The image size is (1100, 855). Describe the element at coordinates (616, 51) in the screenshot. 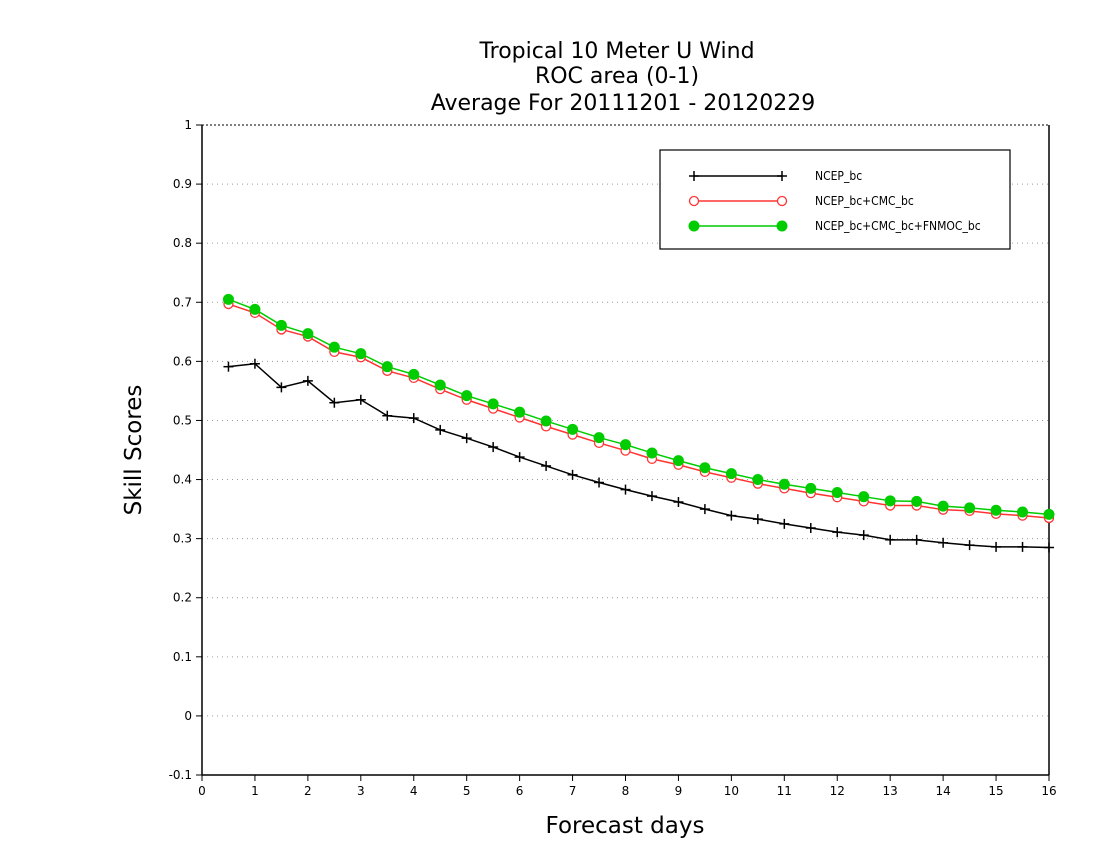

I see `chart-title-line-1: Tropical 10 Meter U Wind` at that location.